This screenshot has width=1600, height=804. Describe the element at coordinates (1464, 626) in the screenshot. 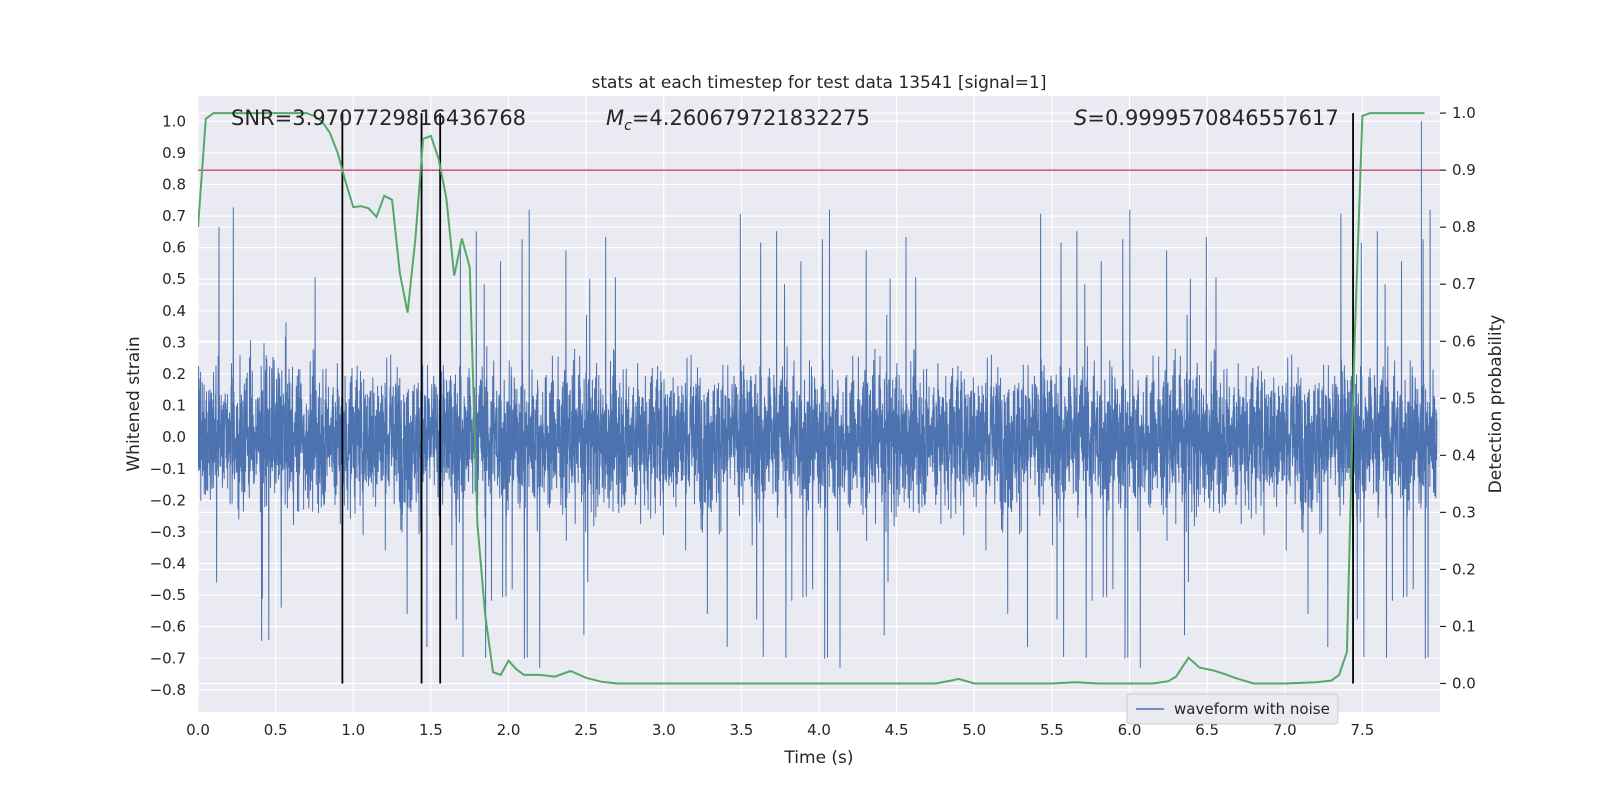

I see `y-tick-label-right: 0.1` at that location.